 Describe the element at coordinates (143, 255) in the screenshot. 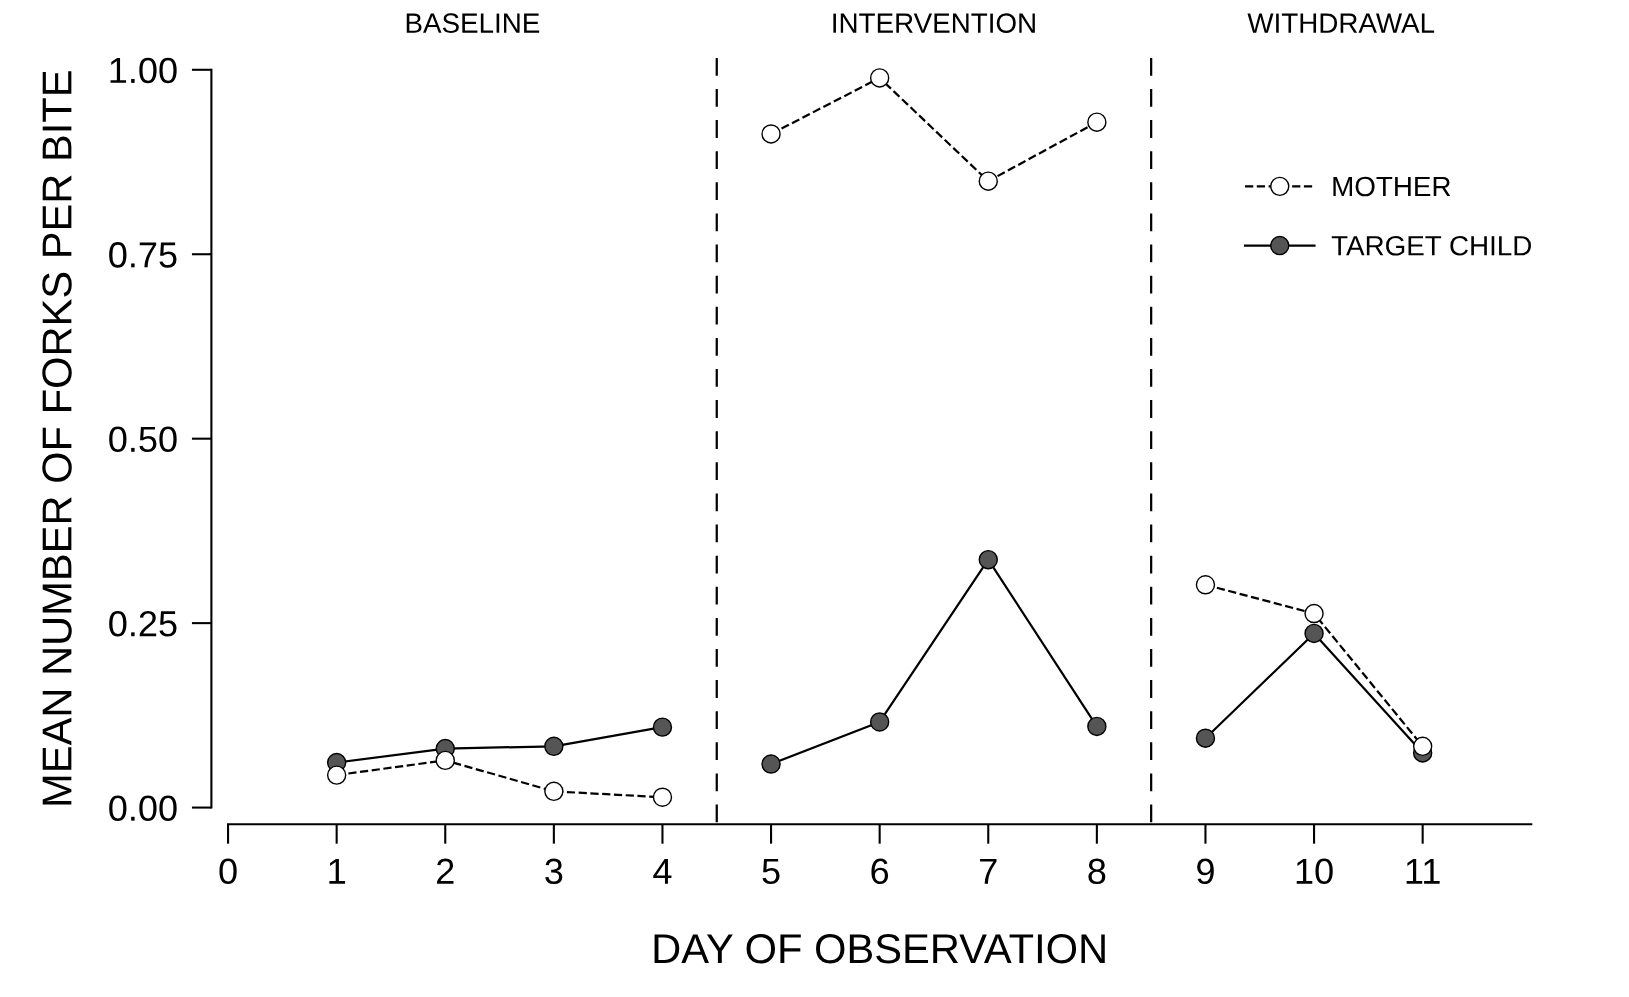

I see `y-tick-label: 0.75` at that location.